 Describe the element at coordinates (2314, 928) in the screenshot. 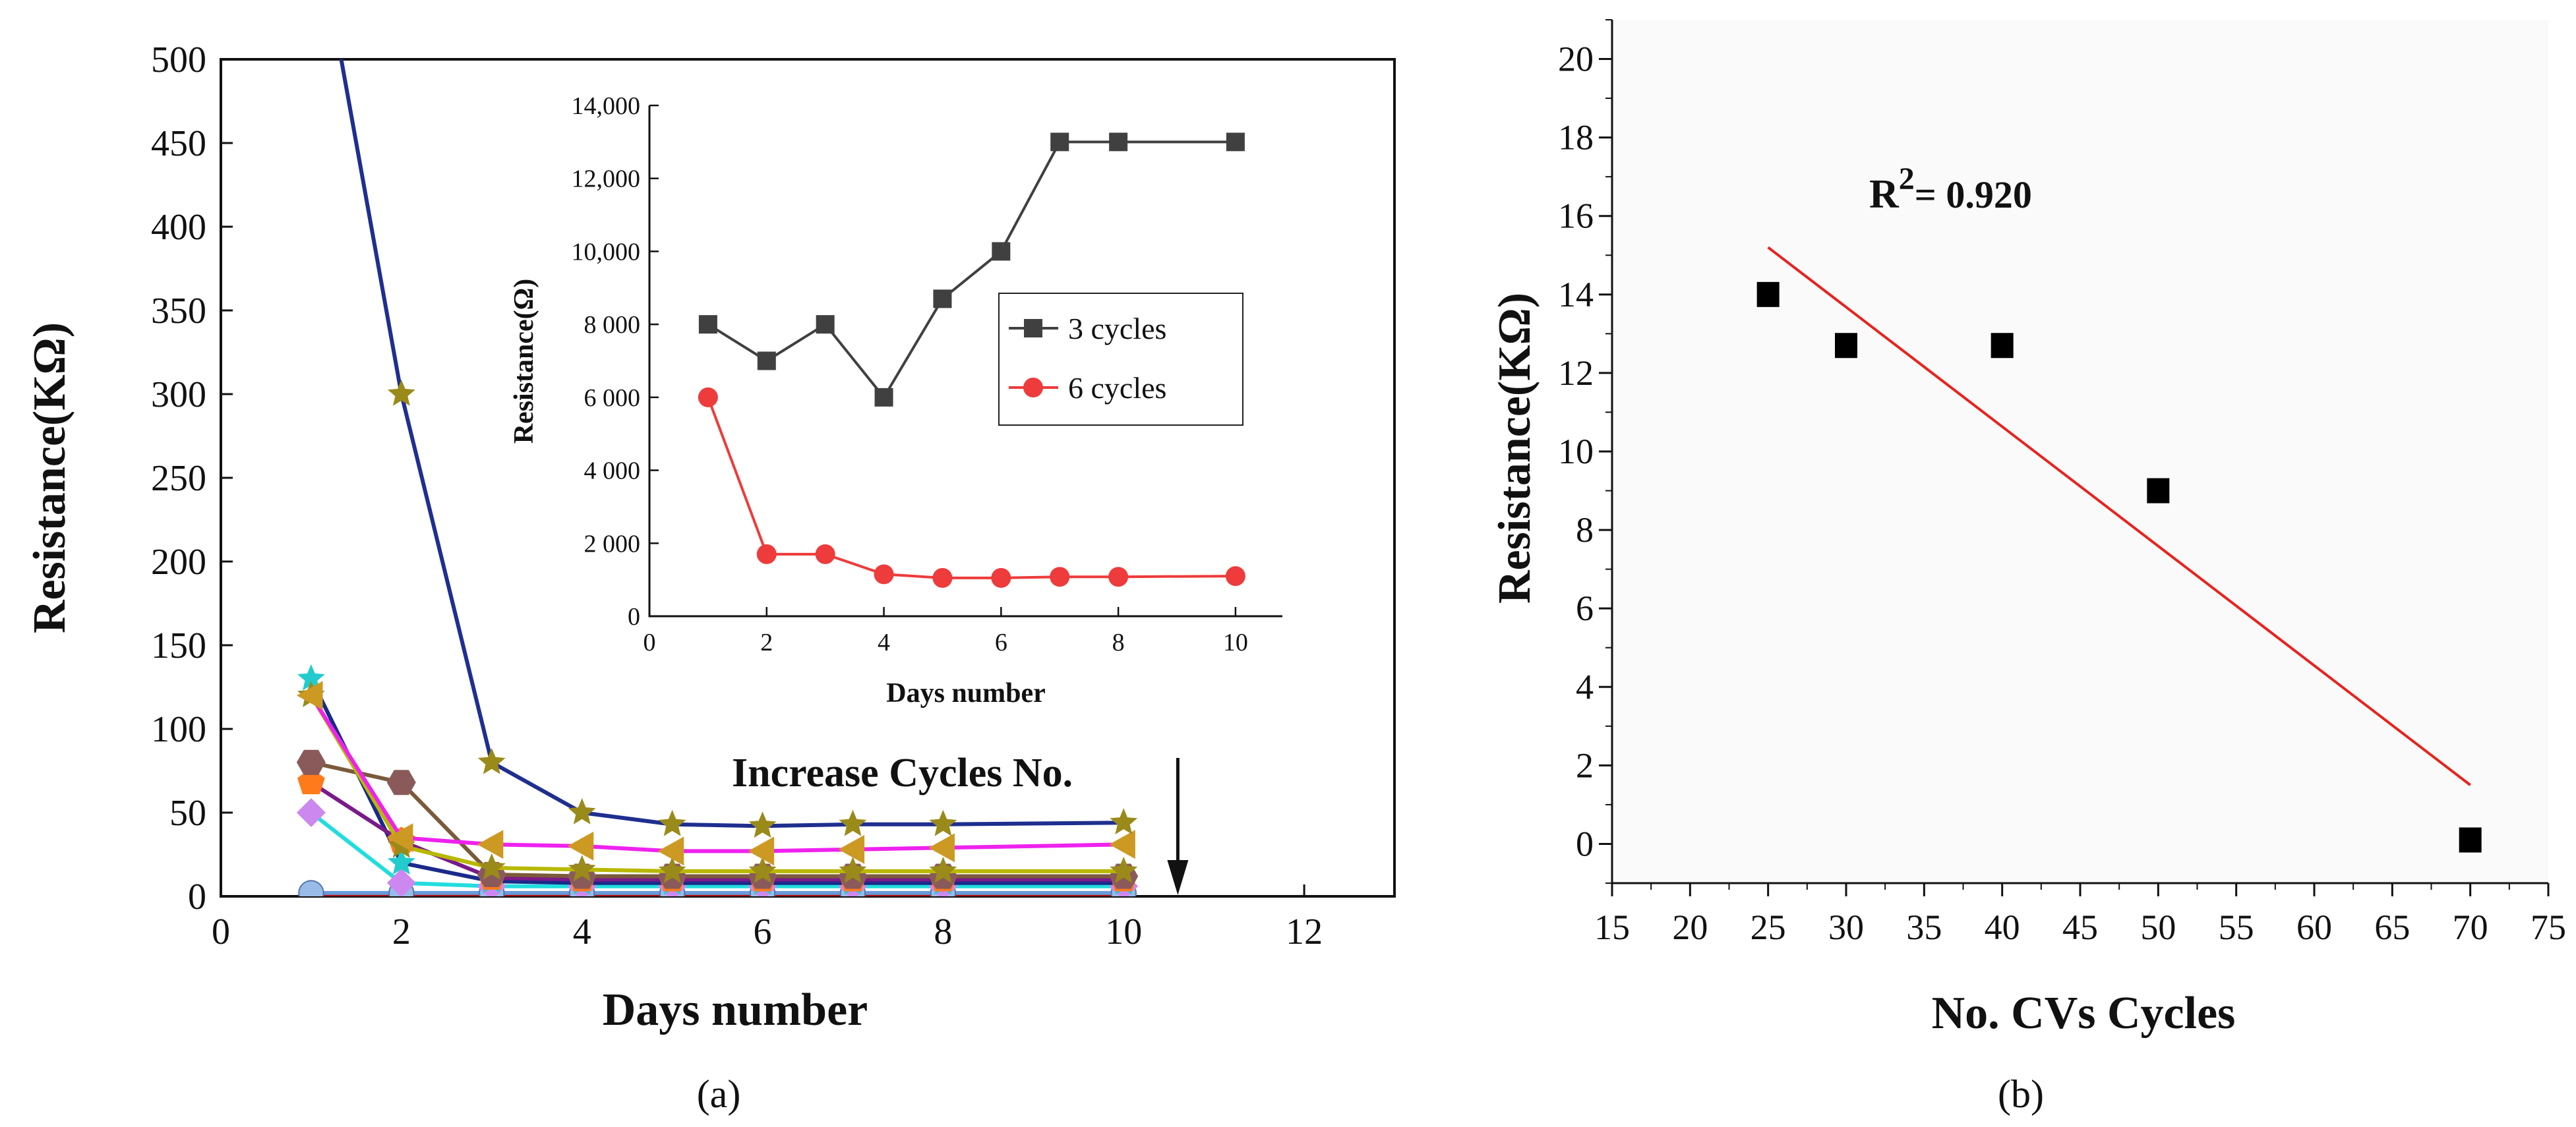

I see `panel-b-x-tick-label: 60` at that location.